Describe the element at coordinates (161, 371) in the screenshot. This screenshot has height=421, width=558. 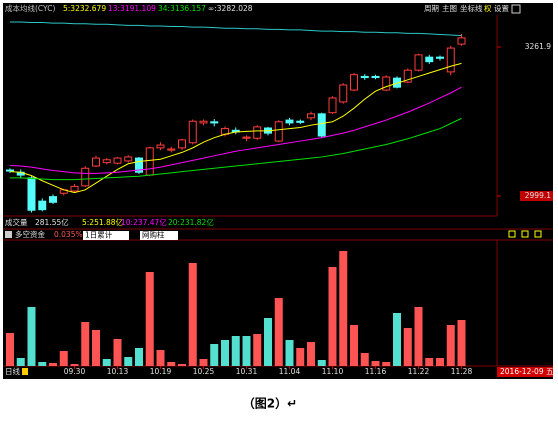
I see `x-tick-label: 10.19` at that location.